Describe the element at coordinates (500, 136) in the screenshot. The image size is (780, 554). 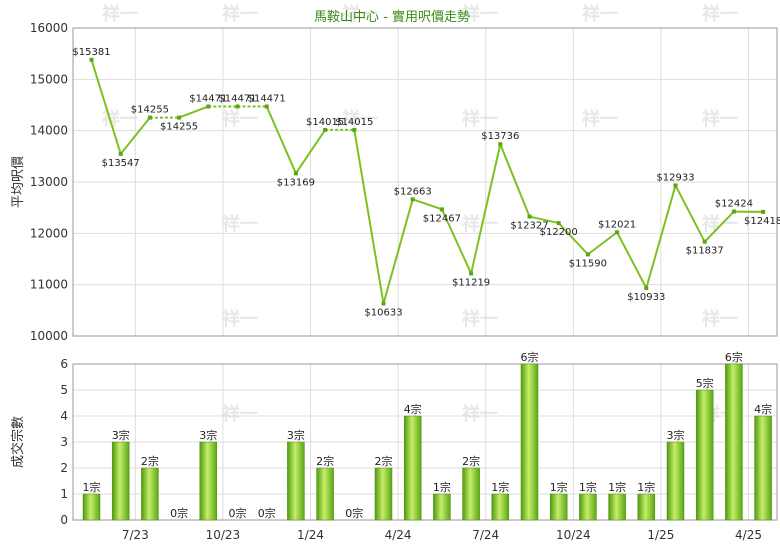
I see `price-point-label: $13736` at that location.